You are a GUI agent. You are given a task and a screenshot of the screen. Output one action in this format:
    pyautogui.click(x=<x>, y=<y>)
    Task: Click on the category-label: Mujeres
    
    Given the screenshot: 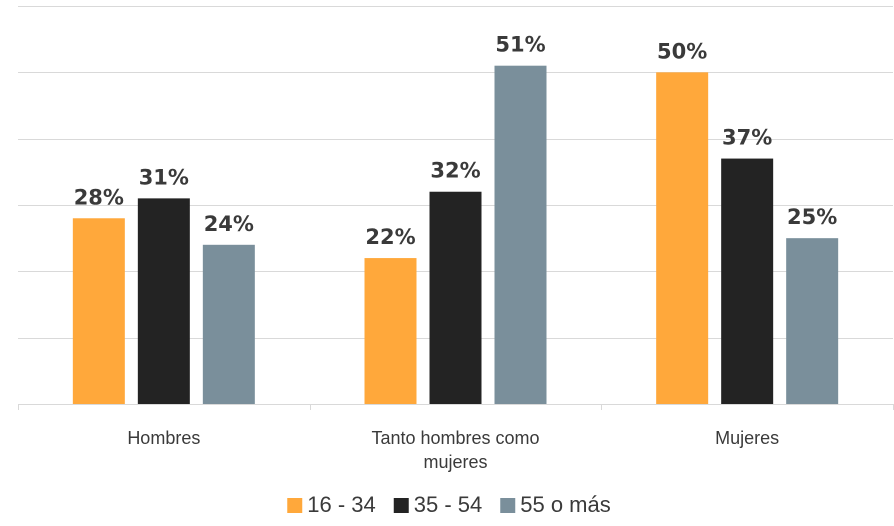 What is the action you would take?
    pyautogui.click(x=747, y=438)
    